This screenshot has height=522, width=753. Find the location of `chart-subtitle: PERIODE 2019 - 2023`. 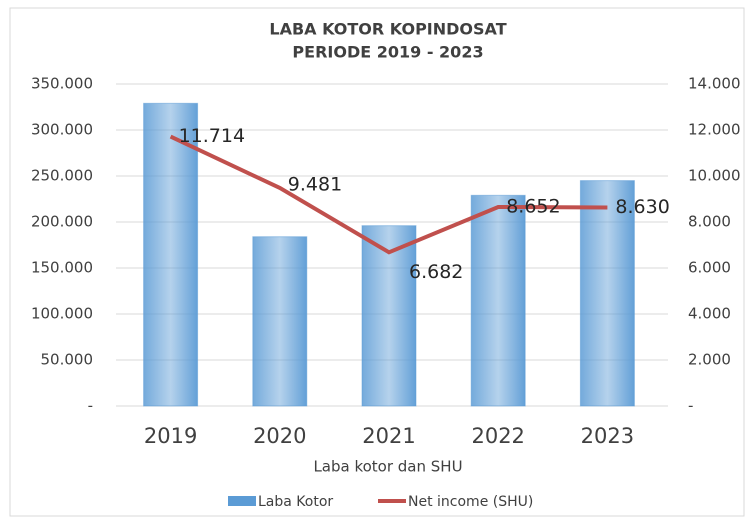

chart-subtitle: PERIODE 2019 - 2023 is located at coordinates (387, 52).